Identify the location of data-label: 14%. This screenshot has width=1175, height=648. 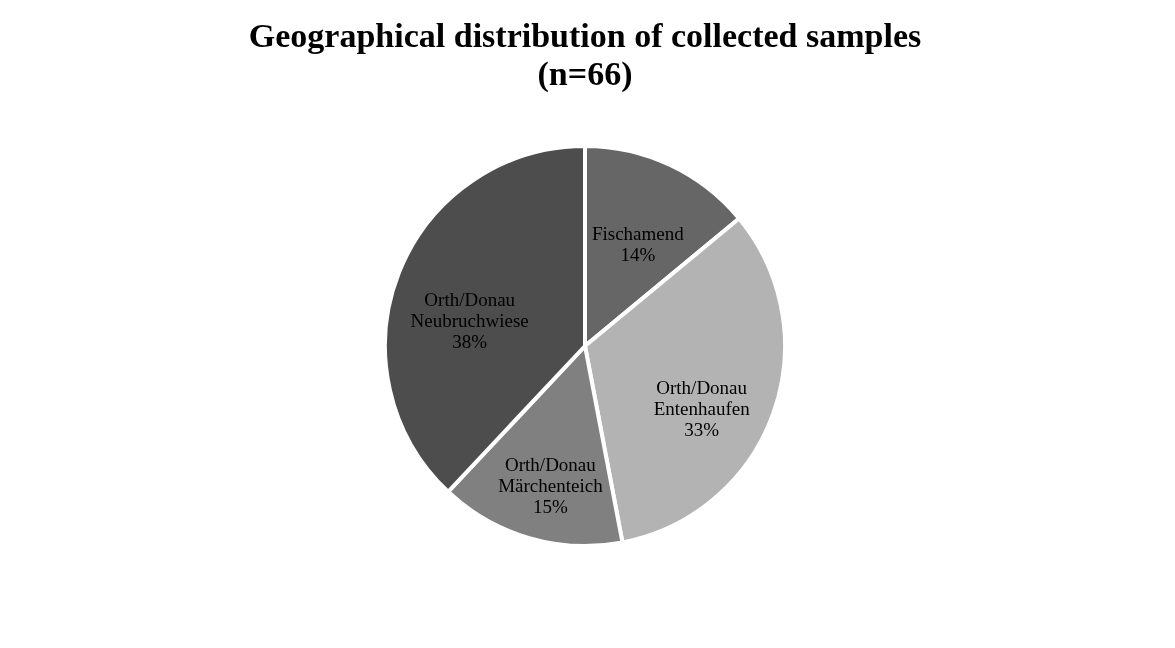
(638, 254).